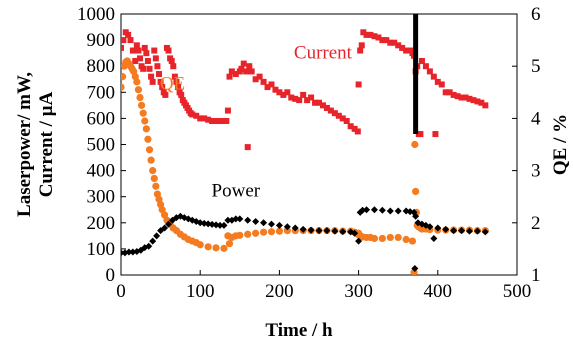  What do you see at coordinates (101, 66) in the screenshot?
I see `y-left-tick-label-8: 800` at bounding box center [101, 66].